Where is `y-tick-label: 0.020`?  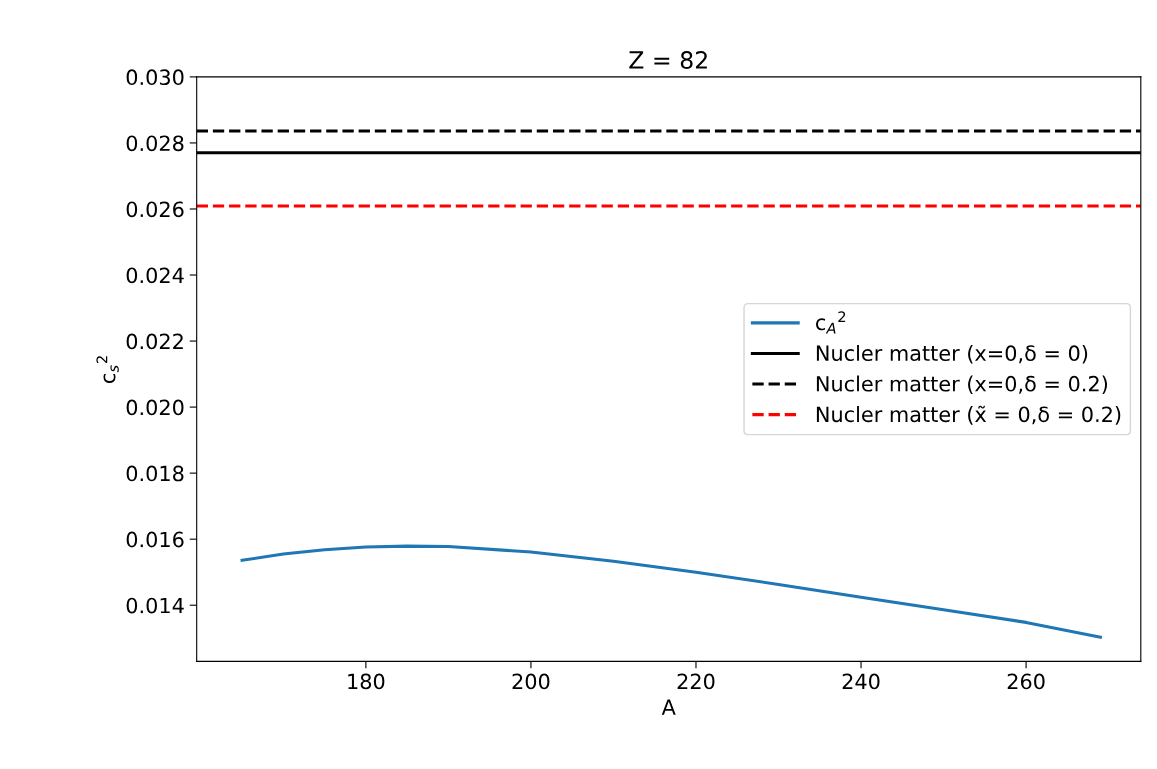 y-tick-label: 0.020 is located at coordinates (155, 407).